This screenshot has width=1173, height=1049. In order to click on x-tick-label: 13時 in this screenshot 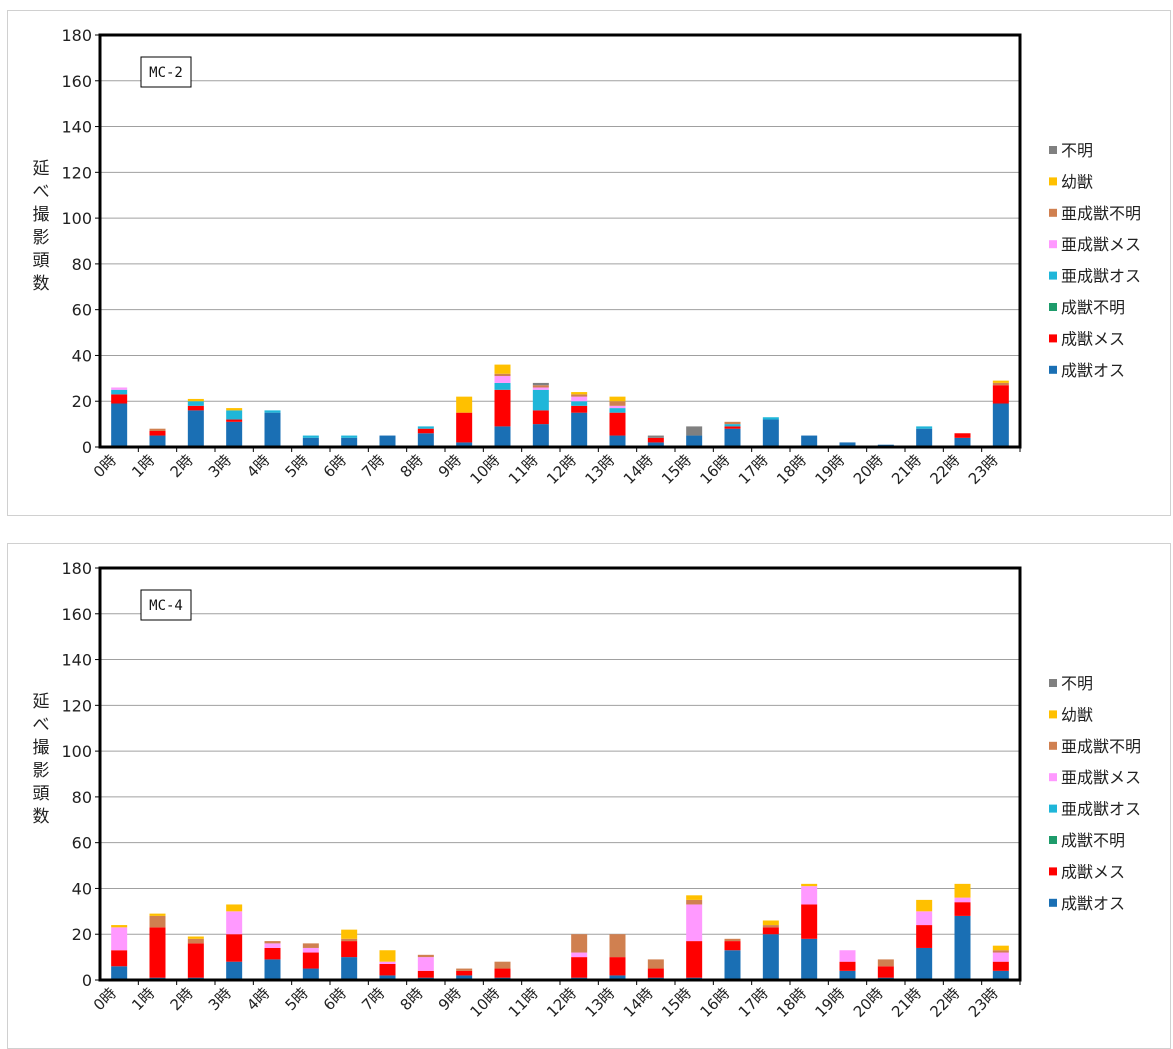, I will do `click(599, 1002)`.